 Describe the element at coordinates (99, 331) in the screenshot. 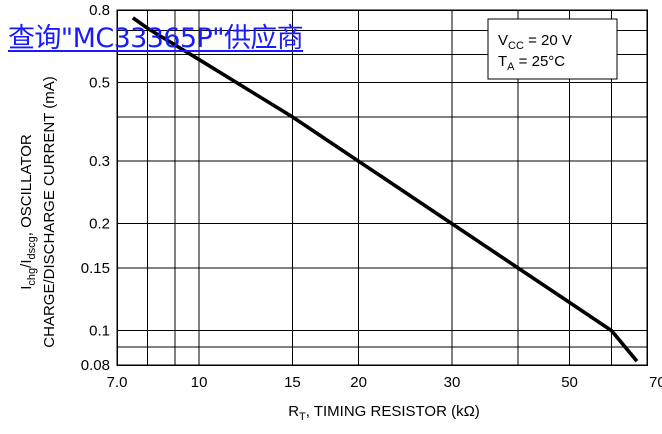

I see `y-tick-label: 0.1` at that location.